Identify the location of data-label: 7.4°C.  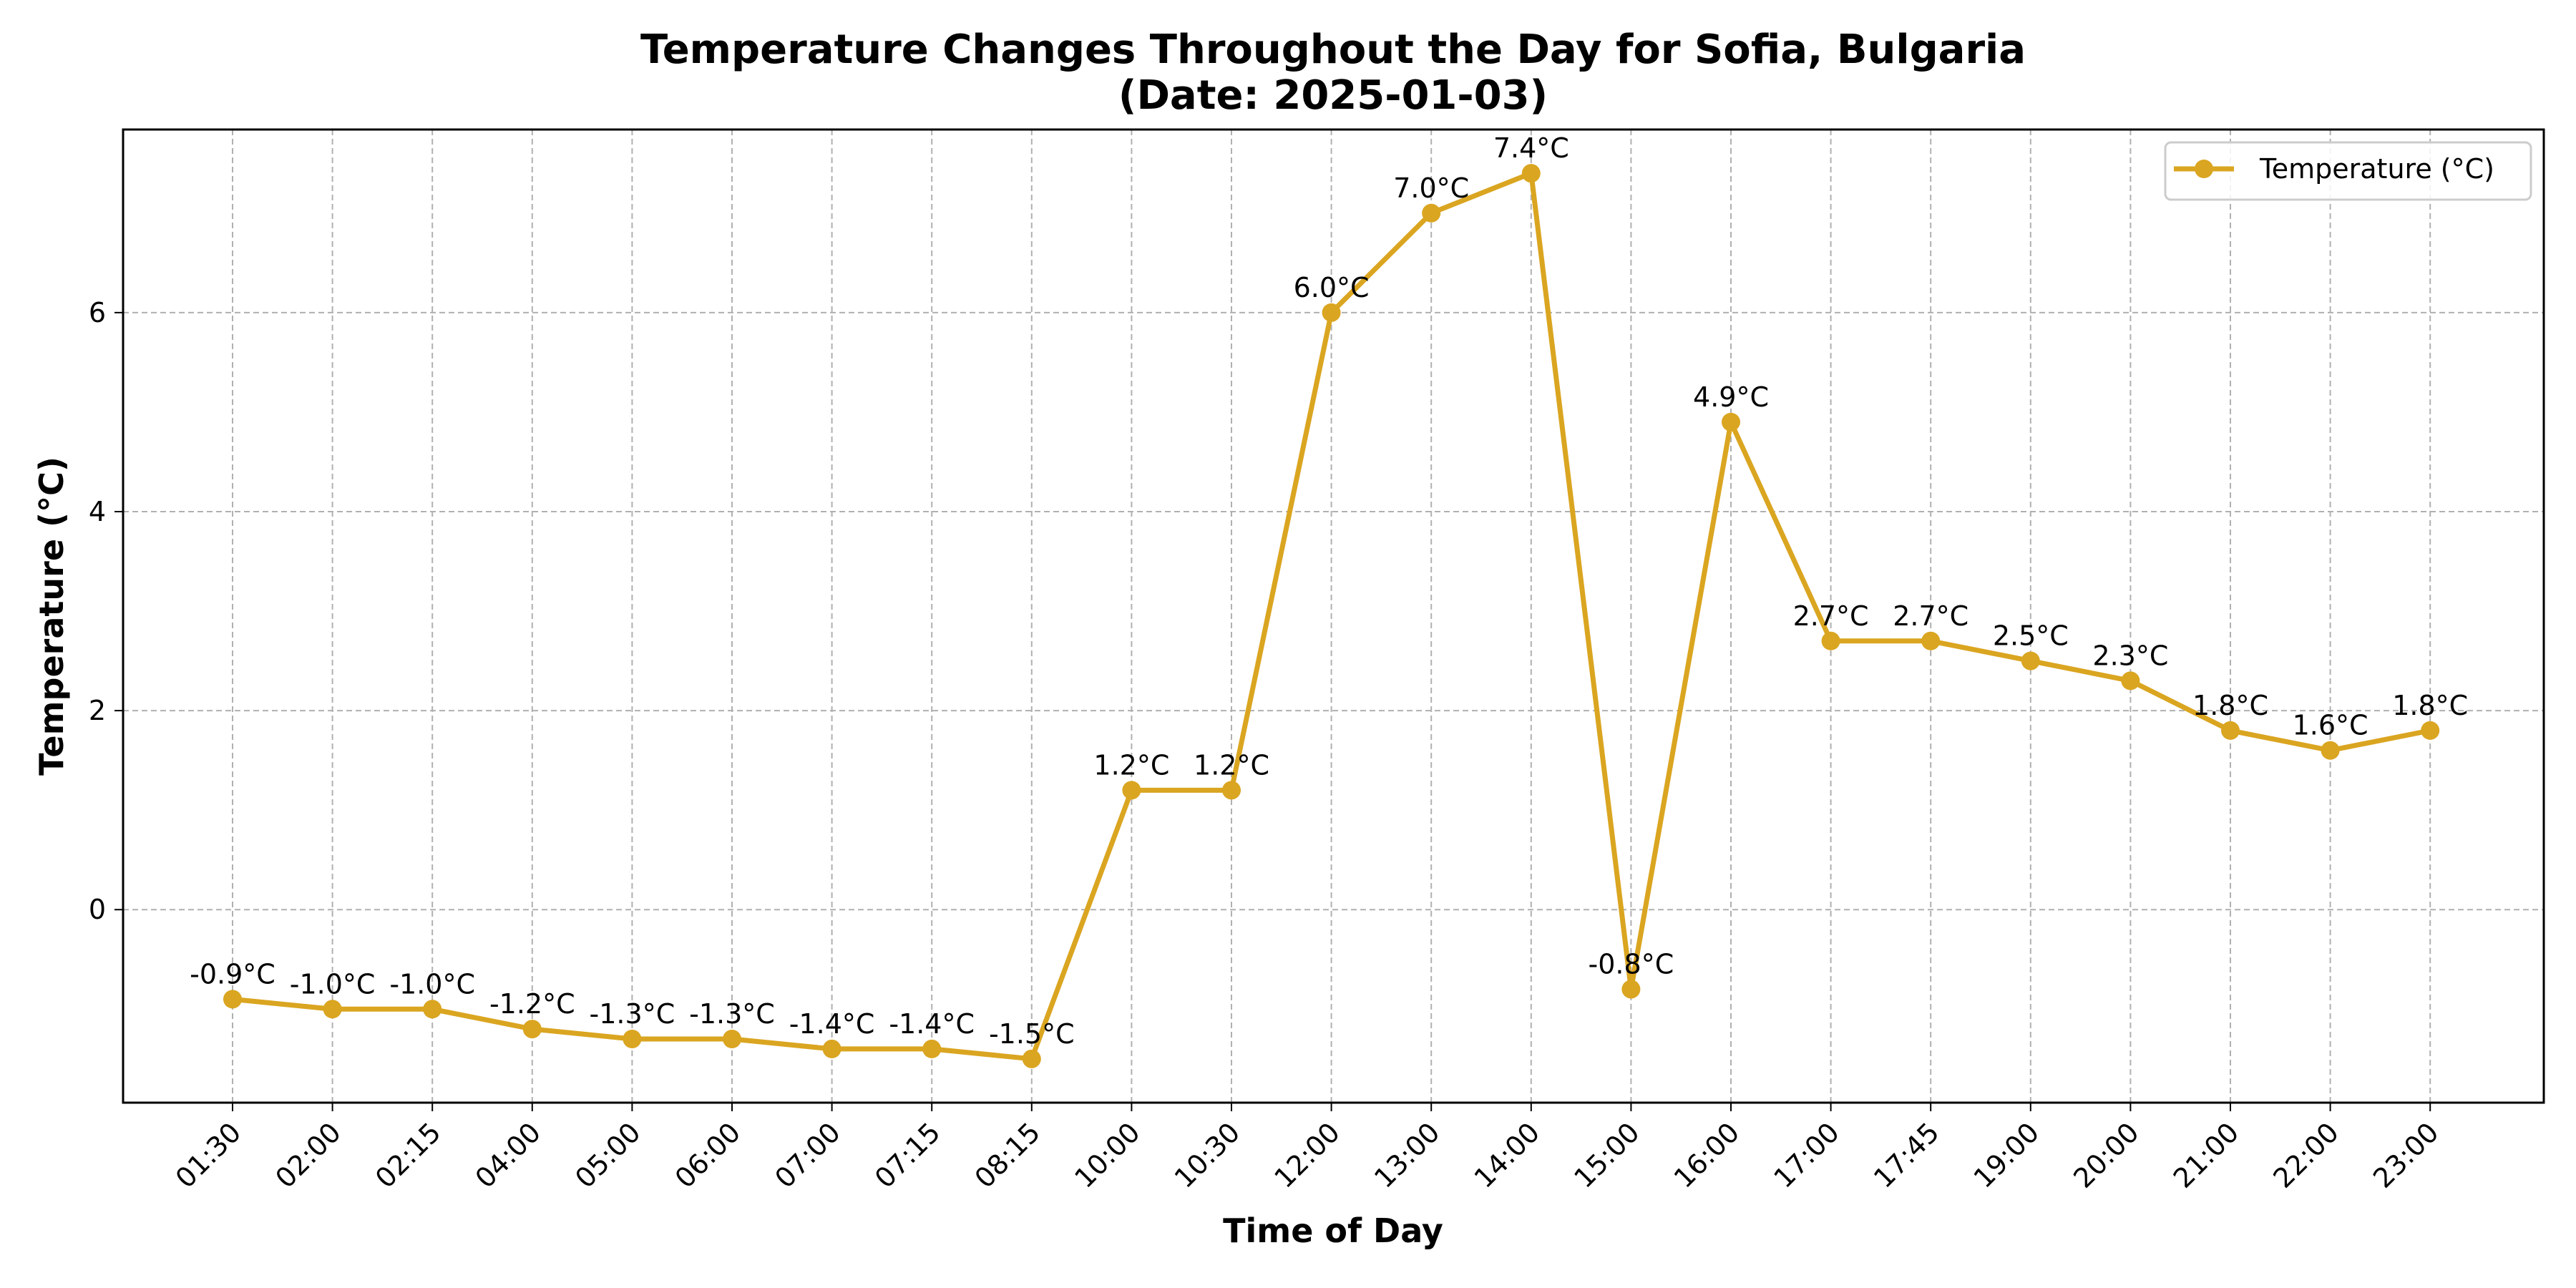
(1531, 148).